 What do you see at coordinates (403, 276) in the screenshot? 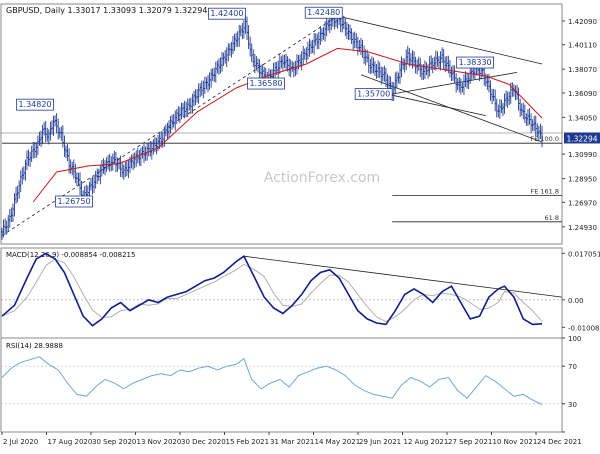
I see `macd-trendline` at bounding box center [403, 276].